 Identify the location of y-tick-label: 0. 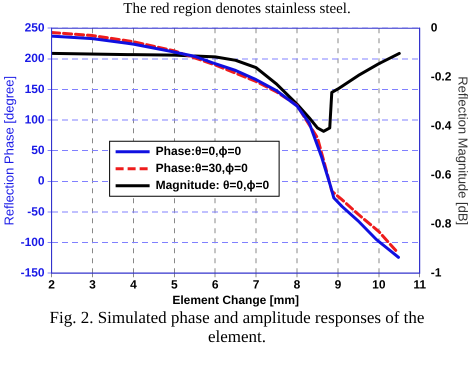
(41, 181).